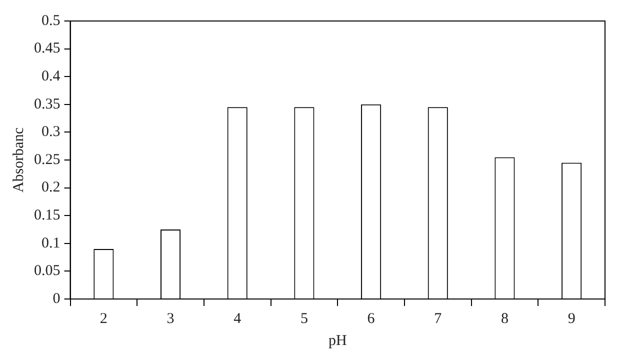 Image resolution: width=617 pixels, height=358 pixels. What do you see at coordinates (572, 318) in the screenshot?
I see `x-tick-label: 9` at bounding box center [572, 318].